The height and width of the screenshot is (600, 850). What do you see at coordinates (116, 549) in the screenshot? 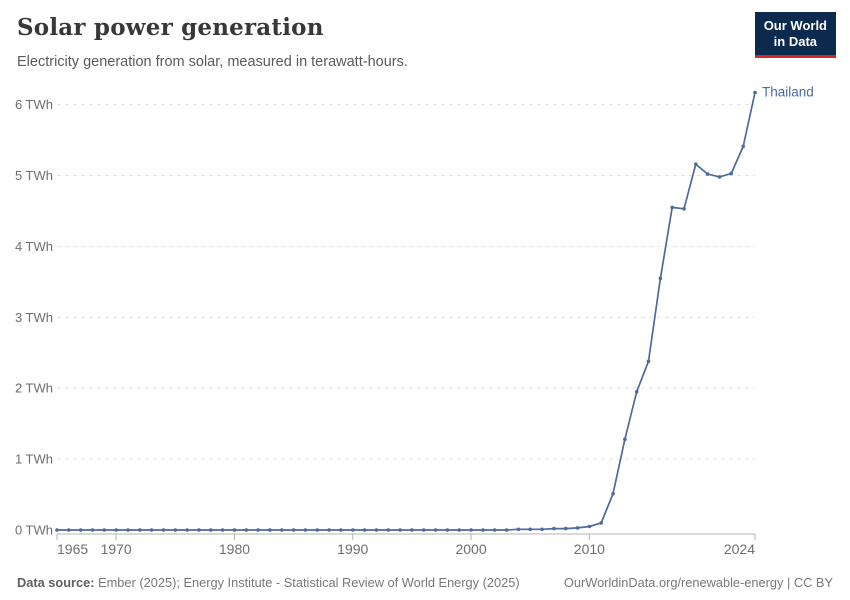
I see `x-axis-tick-label: 1970` at bounding box center [116, 549].